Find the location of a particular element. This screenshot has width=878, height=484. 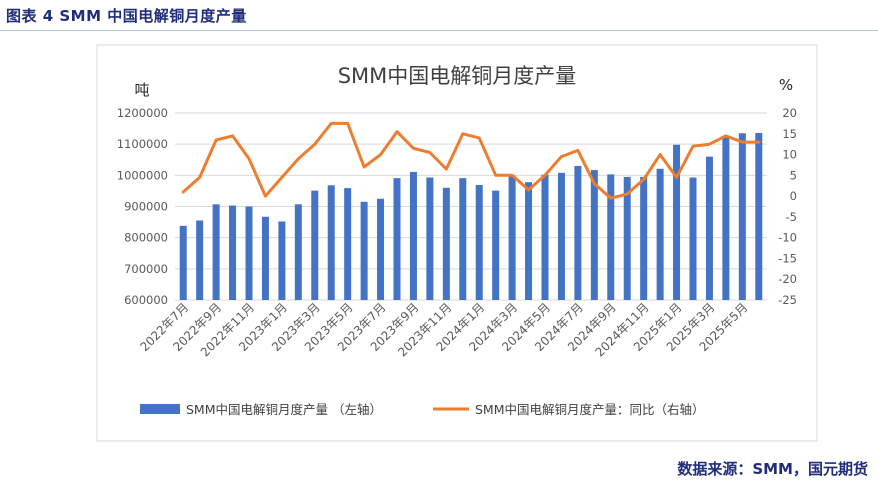

right-tick-label: 15 is located at coordinates (789, 134).